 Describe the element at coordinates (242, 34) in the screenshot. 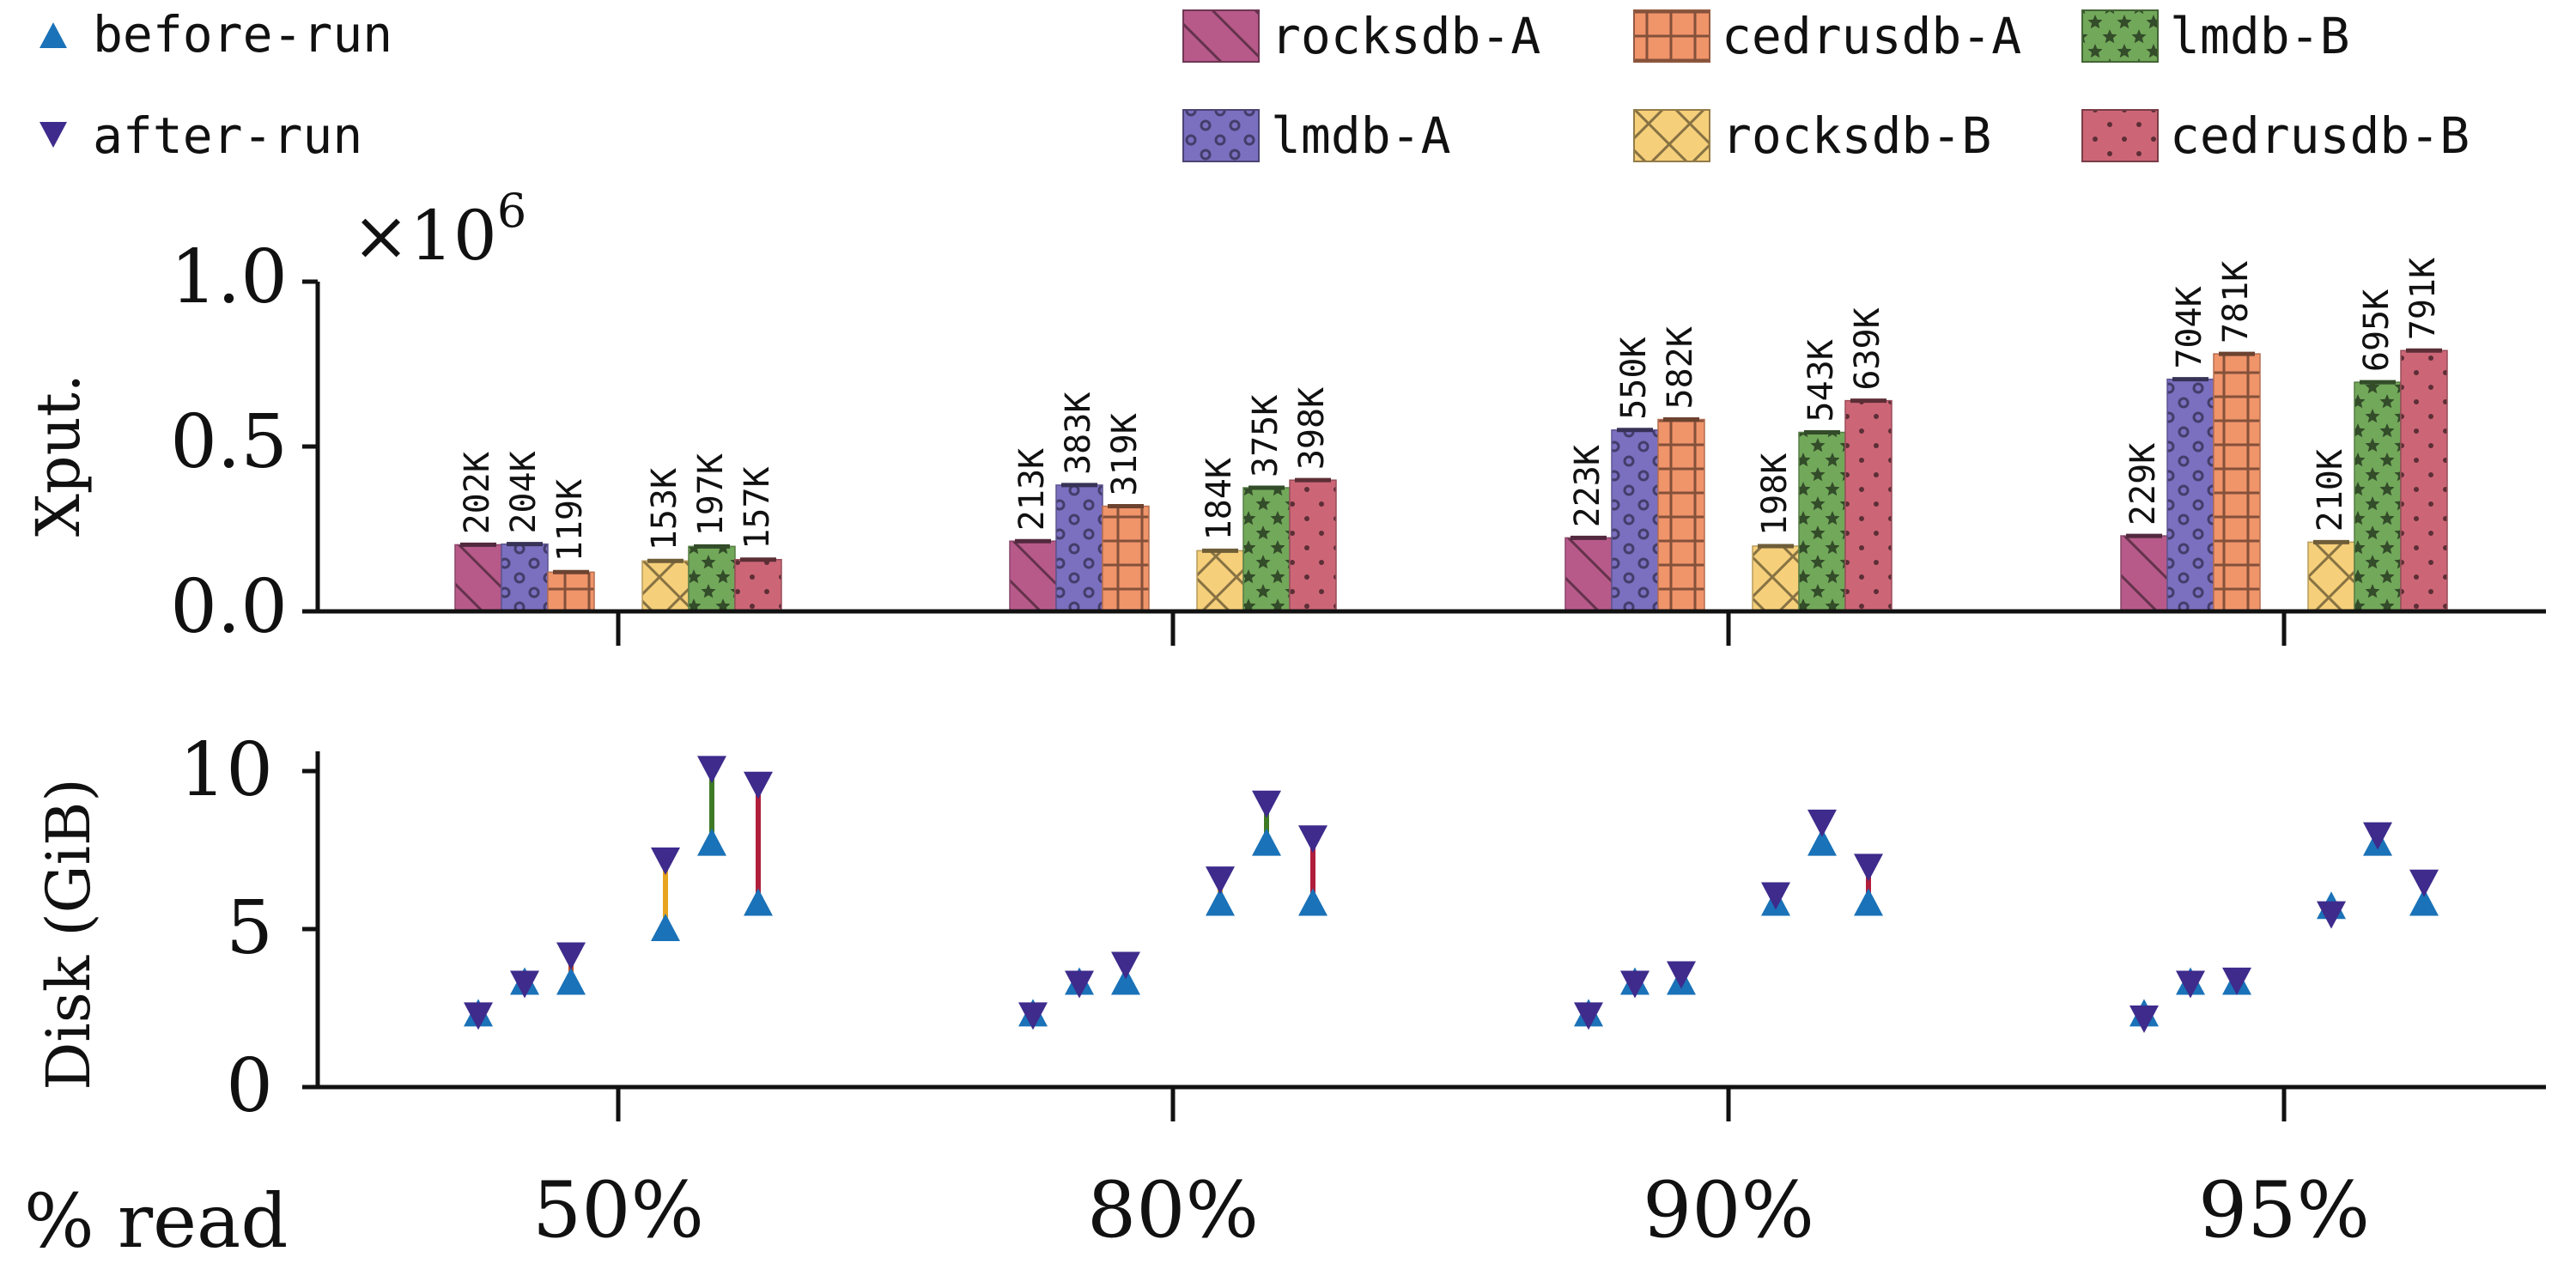

I see `before-run-legend-label: before-run` at that location.